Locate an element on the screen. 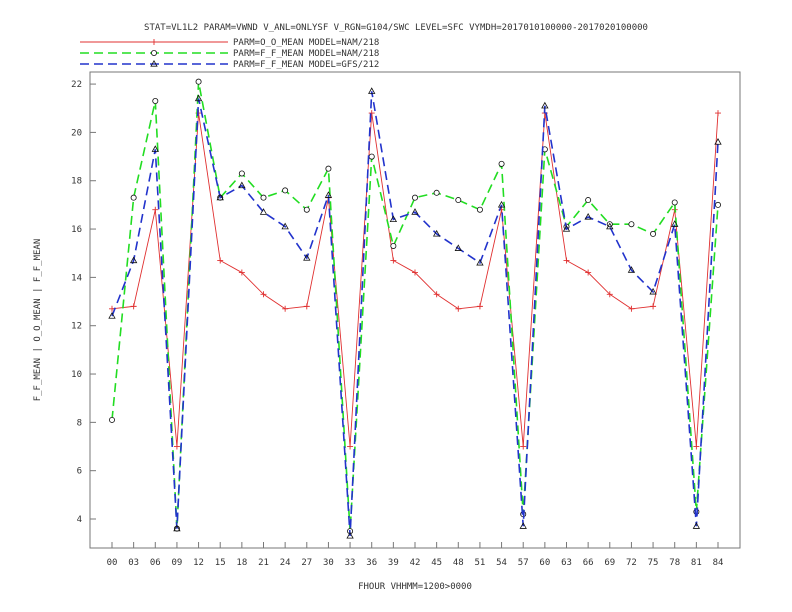 This screenshot has height=612, width=792. x-tick-label: 24 is located at coordinates (285, 563).